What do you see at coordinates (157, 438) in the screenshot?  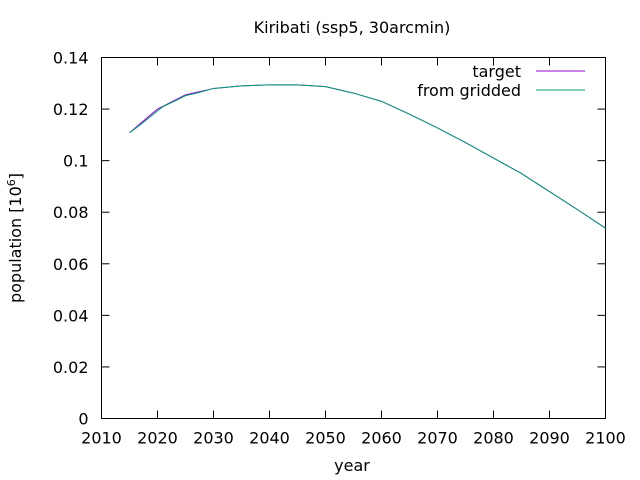 I see `x-tick-label: 2020` at bounding box center [157, 438].